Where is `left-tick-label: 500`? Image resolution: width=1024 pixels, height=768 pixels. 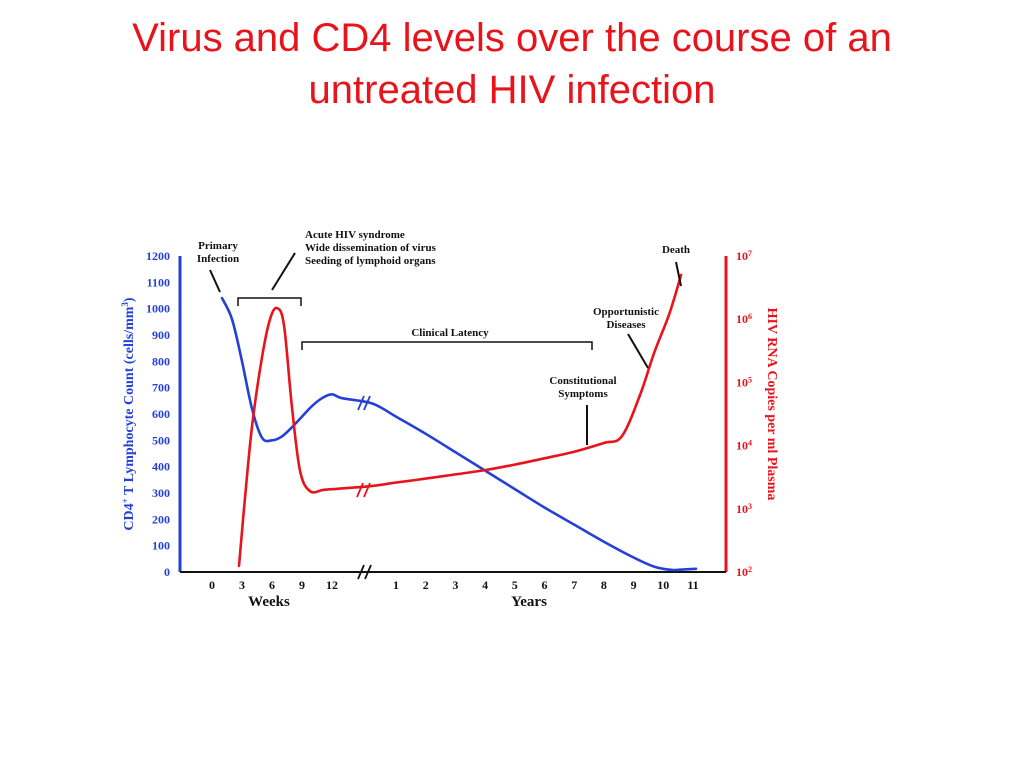
left-tick-label: 500 is located at coordinates (161, 440).